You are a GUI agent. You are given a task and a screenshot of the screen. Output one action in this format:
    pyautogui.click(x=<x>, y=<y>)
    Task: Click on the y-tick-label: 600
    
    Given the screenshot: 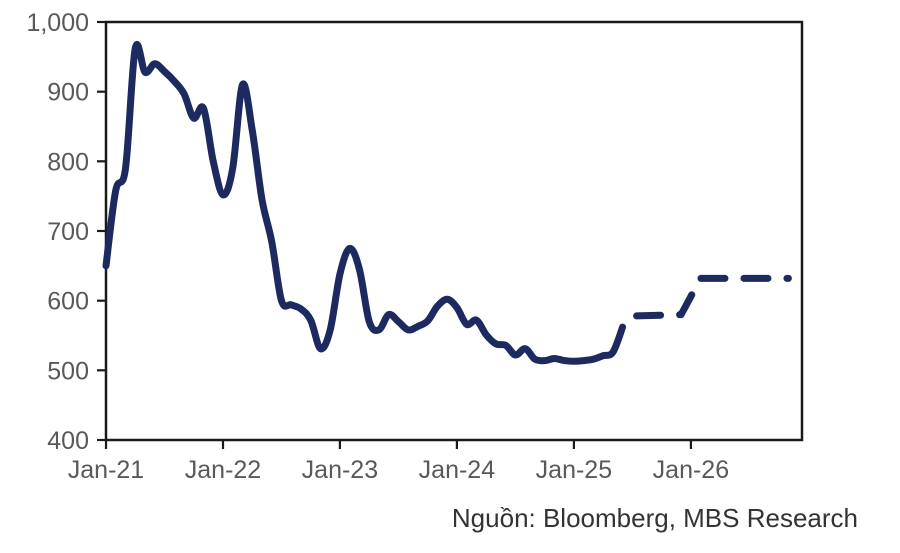 What is the action you would take?
    pyautogui.click(x=68, y=302)
    